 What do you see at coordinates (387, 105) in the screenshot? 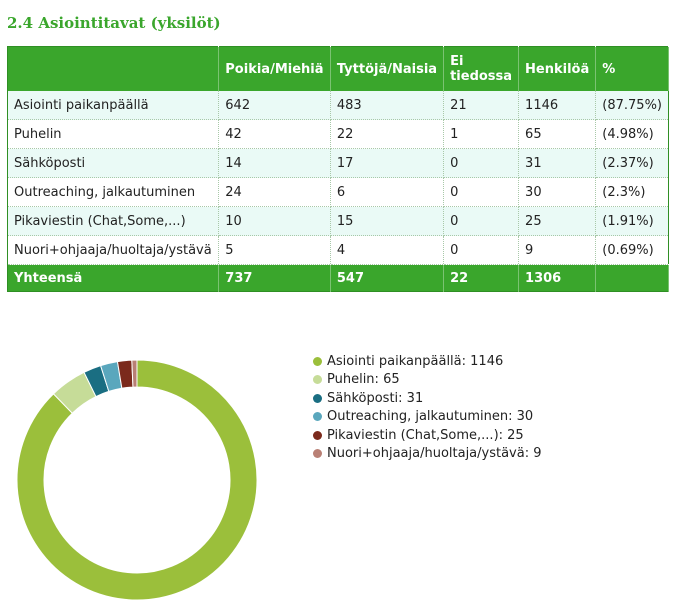
I see `table-cell: 483` at bounding box center [387, 105].